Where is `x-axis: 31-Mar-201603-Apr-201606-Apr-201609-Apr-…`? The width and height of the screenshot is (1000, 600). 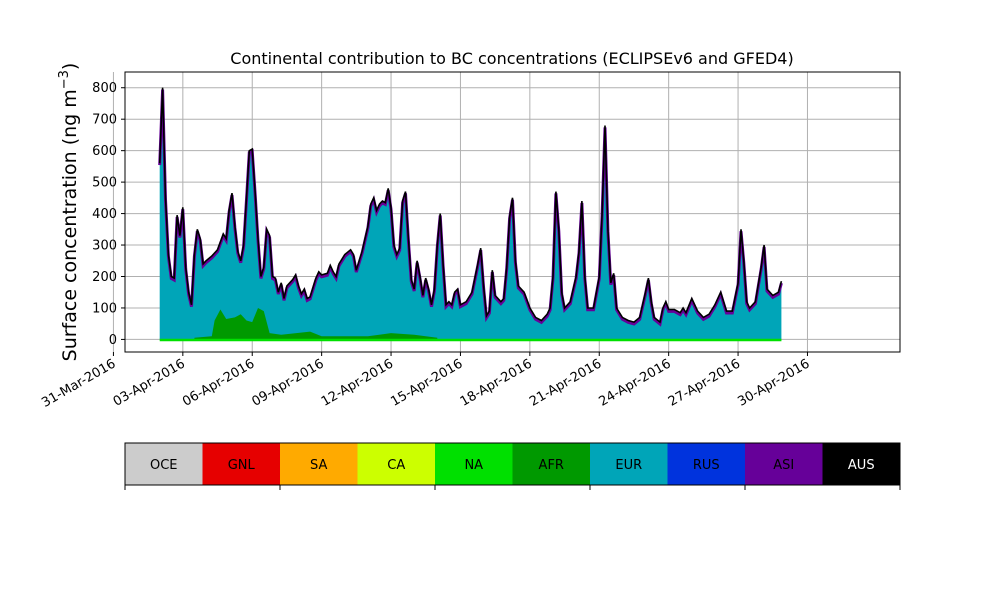 x-axis: 31-Mar-201603-Apr-201606-Apr-201609-Apr-… is located at coordinates (425, 381).